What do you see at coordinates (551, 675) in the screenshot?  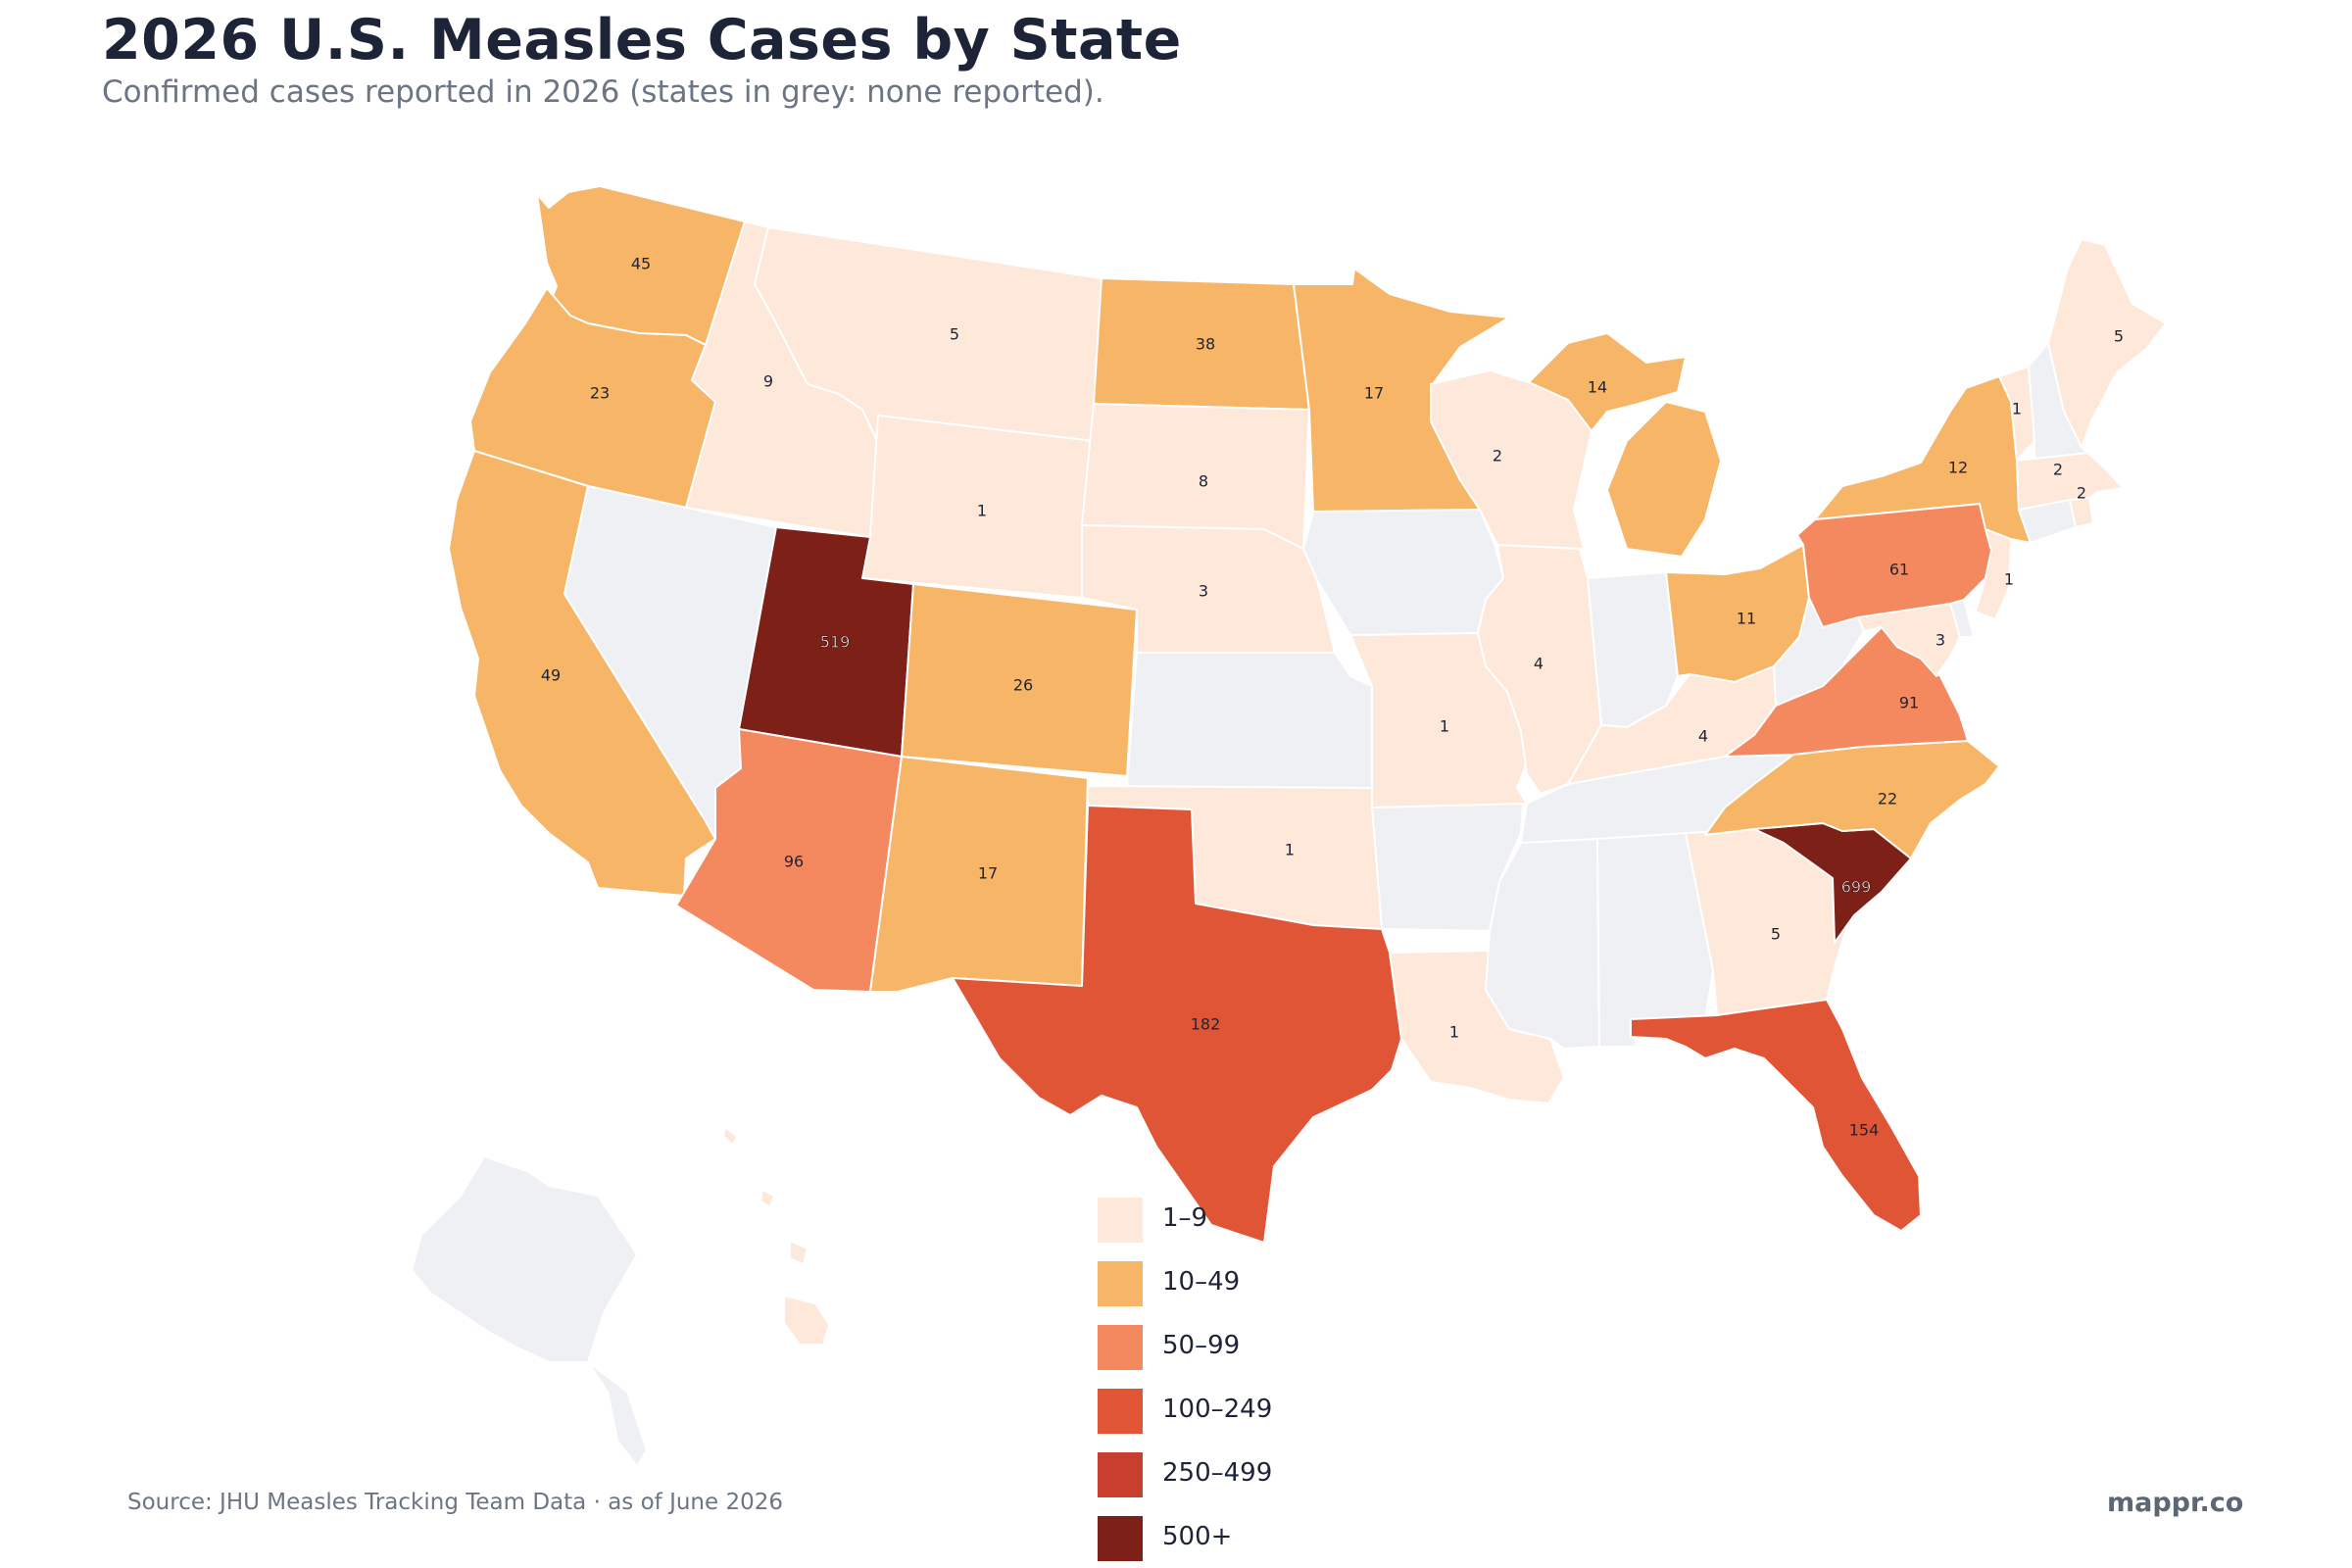 I see `state-label-ca: 49` at bounding box center [551, 675].